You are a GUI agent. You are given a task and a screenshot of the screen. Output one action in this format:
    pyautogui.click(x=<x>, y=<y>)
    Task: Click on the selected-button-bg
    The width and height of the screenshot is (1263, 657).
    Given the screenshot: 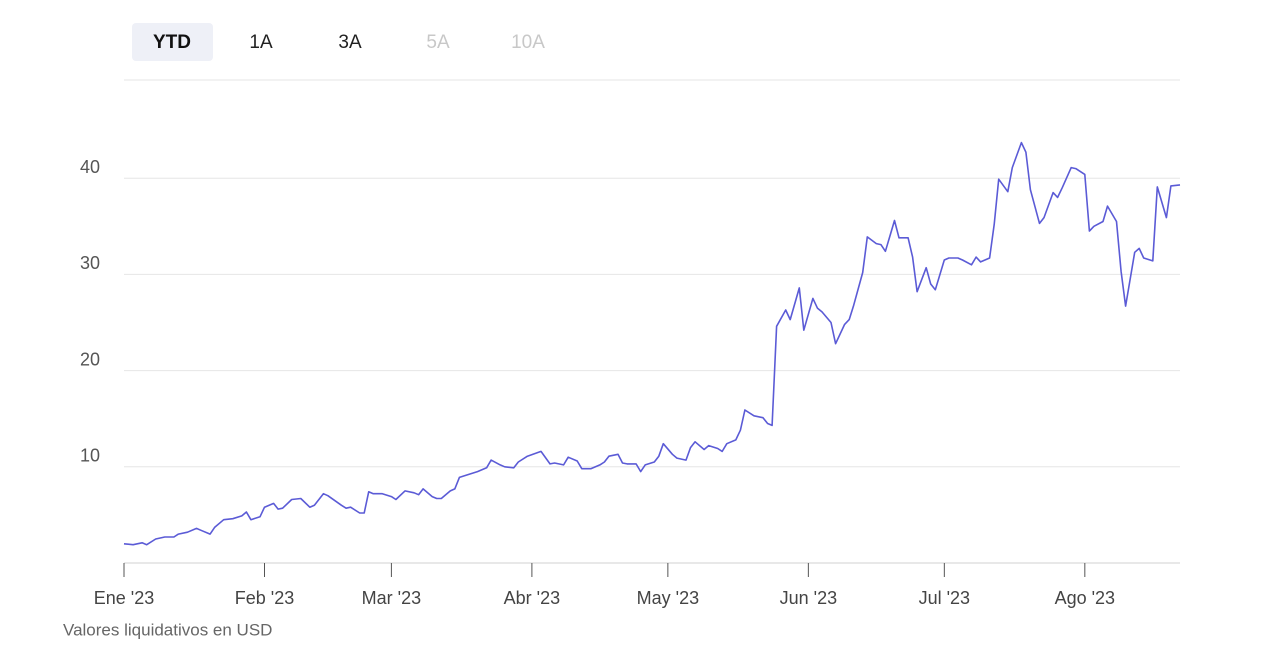 What is the action you would take?
    pyautogui.click(x=172, y=42)
    